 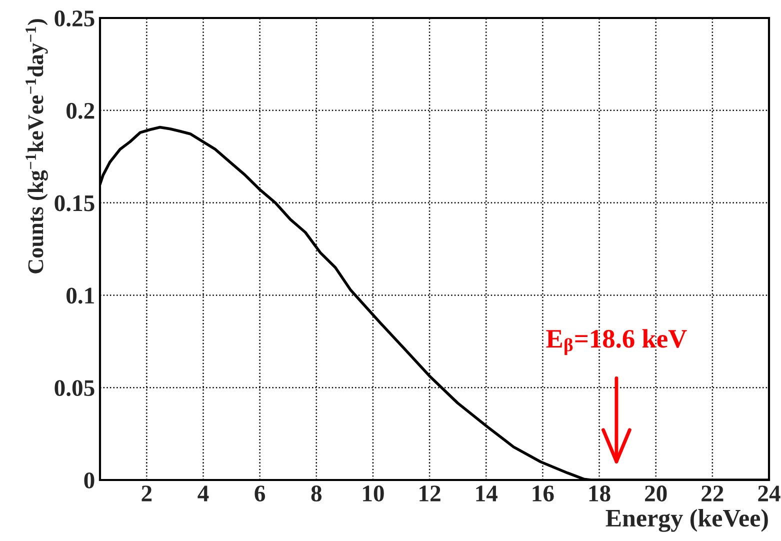 I want to click on x-tick-label: 4, so click(x=203, y=494).